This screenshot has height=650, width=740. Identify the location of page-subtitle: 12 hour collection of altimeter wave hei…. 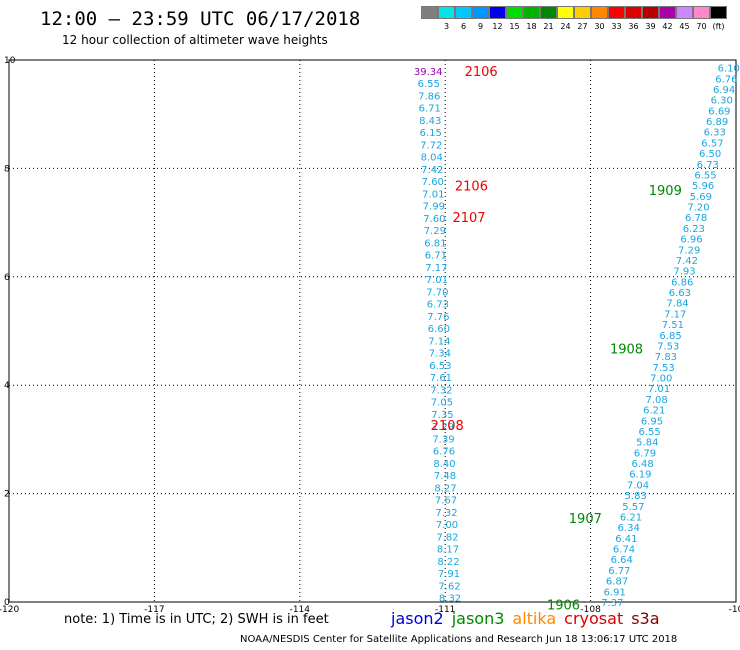
(195, 40).